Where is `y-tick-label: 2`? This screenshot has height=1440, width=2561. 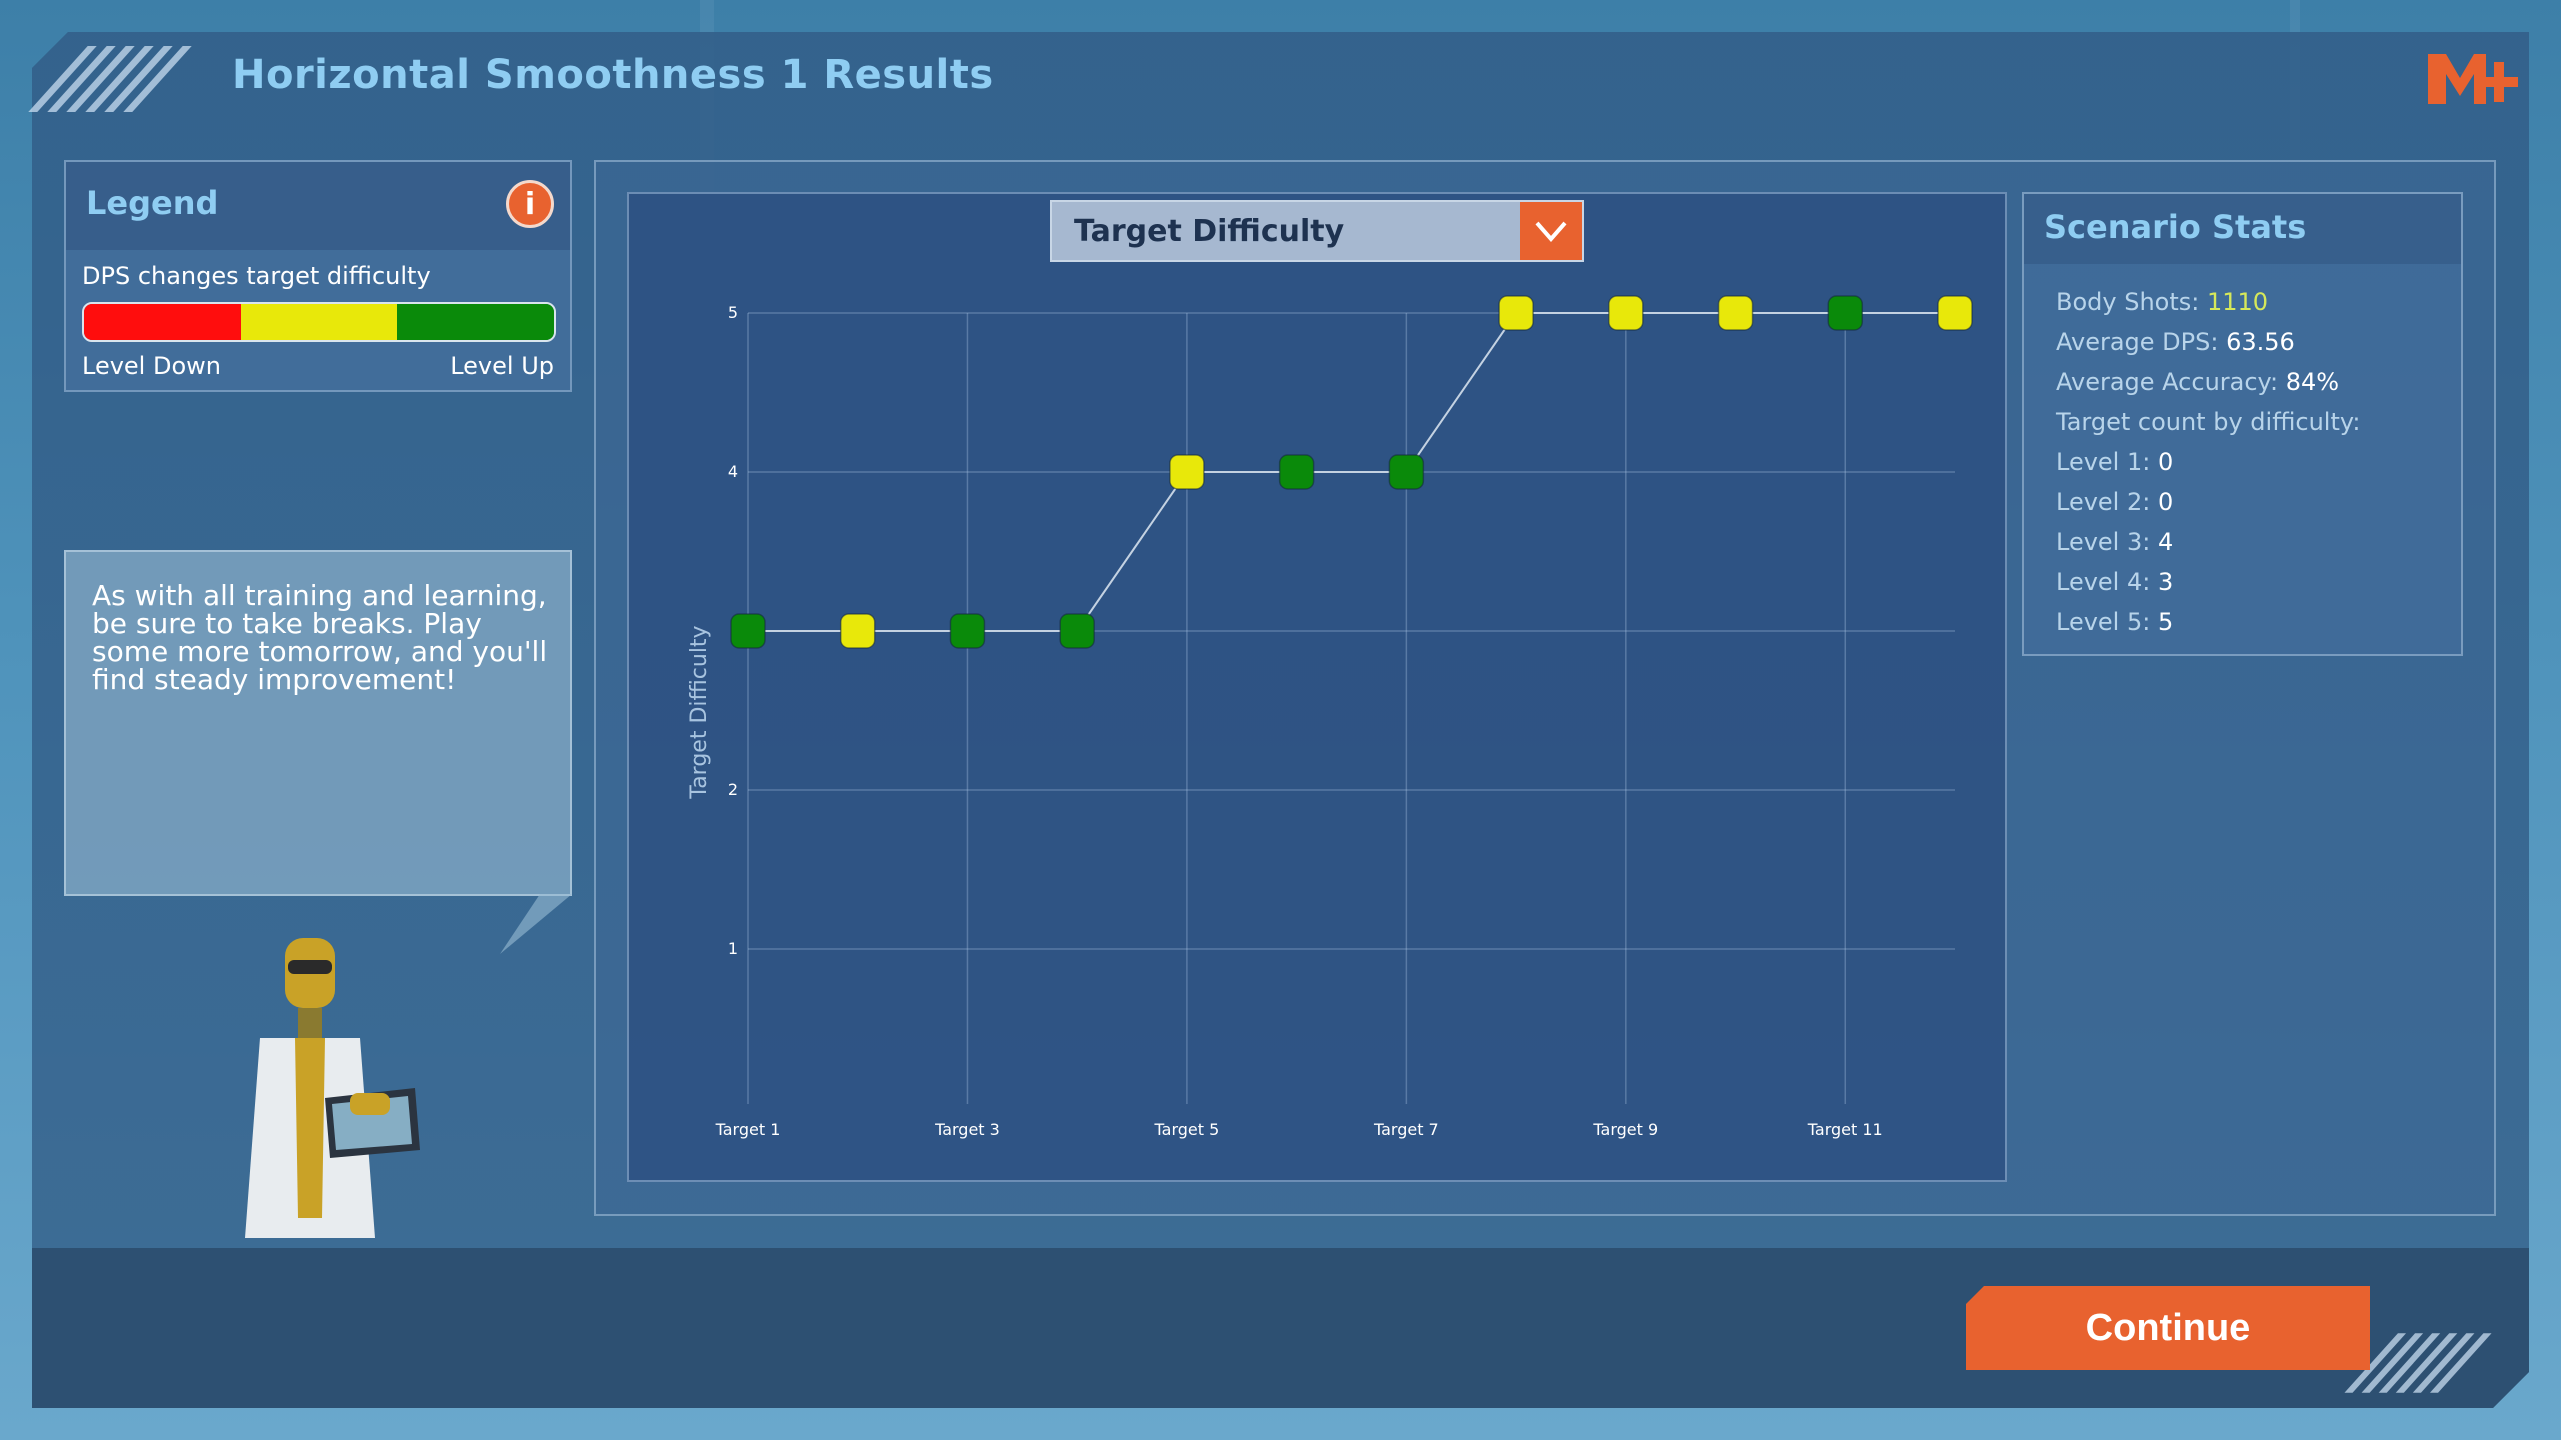
y-tick-label: 2 is located at coordinates (733, 789).